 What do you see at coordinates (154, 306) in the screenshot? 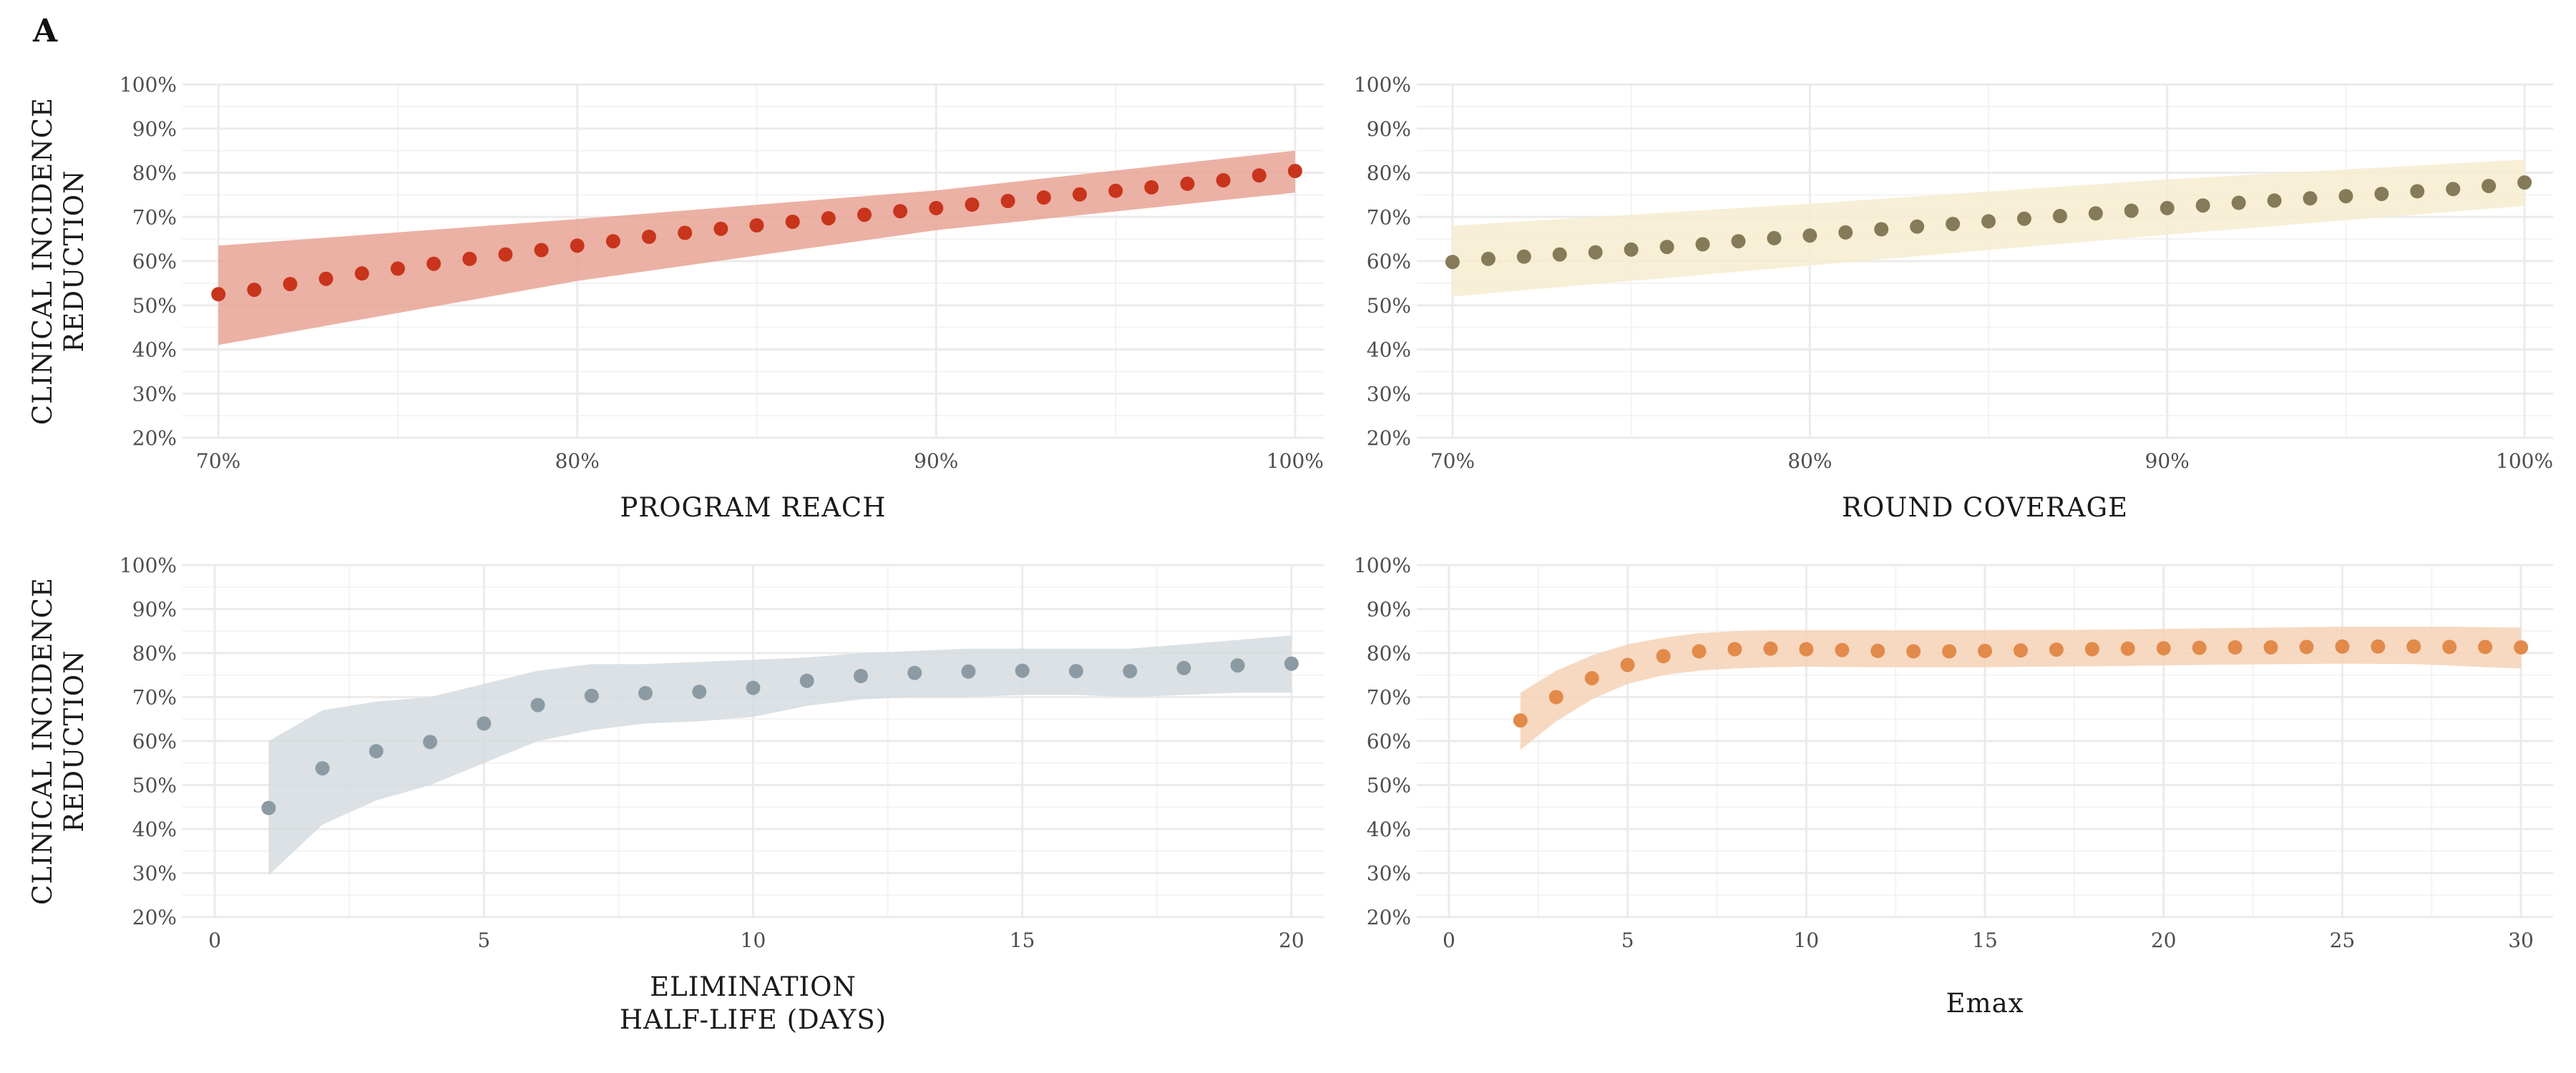
I see `y-tick-label: 50%` at bounding box center [154, 306].